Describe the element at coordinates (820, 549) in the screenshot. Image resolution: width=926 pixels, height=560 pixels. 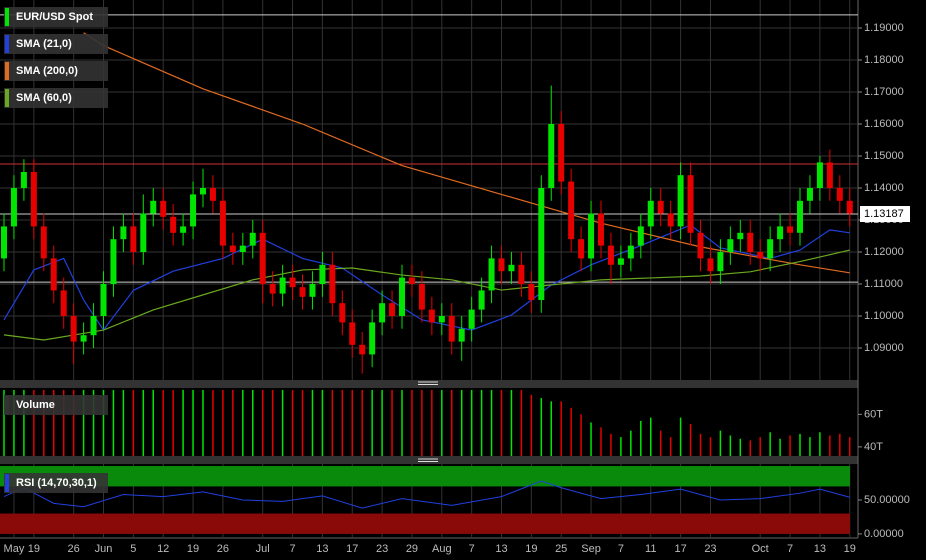
I see `x-tick-label: 13` at that location.